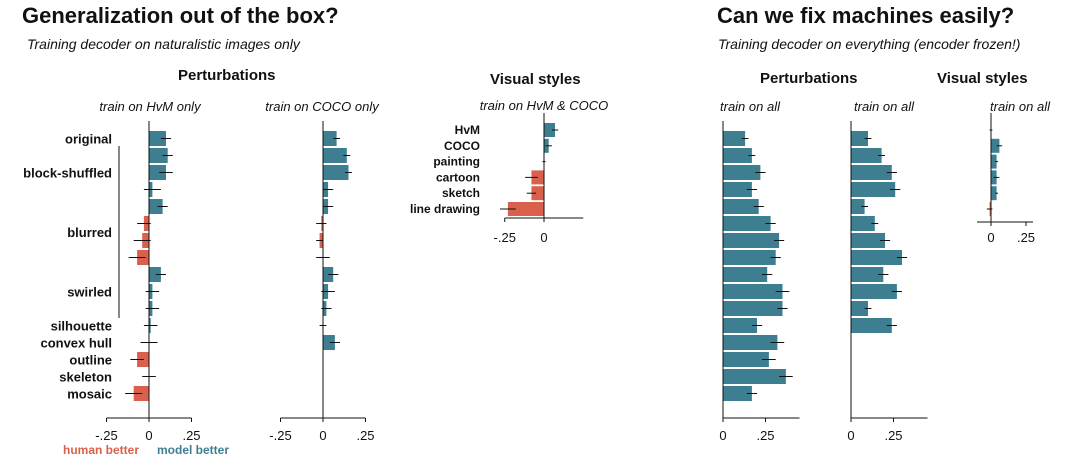 This screenshot has height=461, width=1082. What do you see at coordinates (543, 237) in the screenshot?
I see `x-tick-label-2-1: 0` at bounding box center [543, 237].